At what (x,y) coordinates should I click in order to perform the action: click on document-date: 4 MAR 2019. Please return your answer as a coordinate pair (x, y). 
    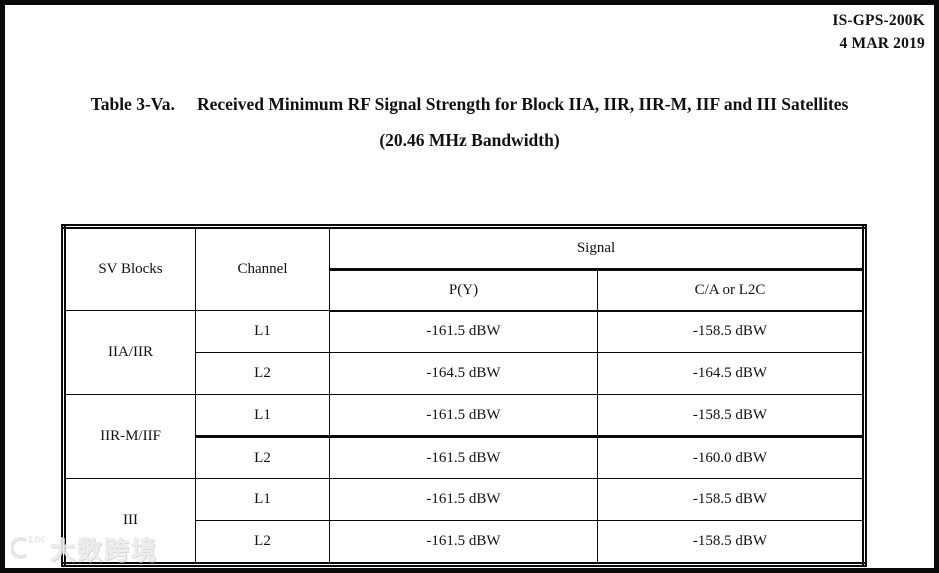
    Looking at the image, I should click on (882, 43).